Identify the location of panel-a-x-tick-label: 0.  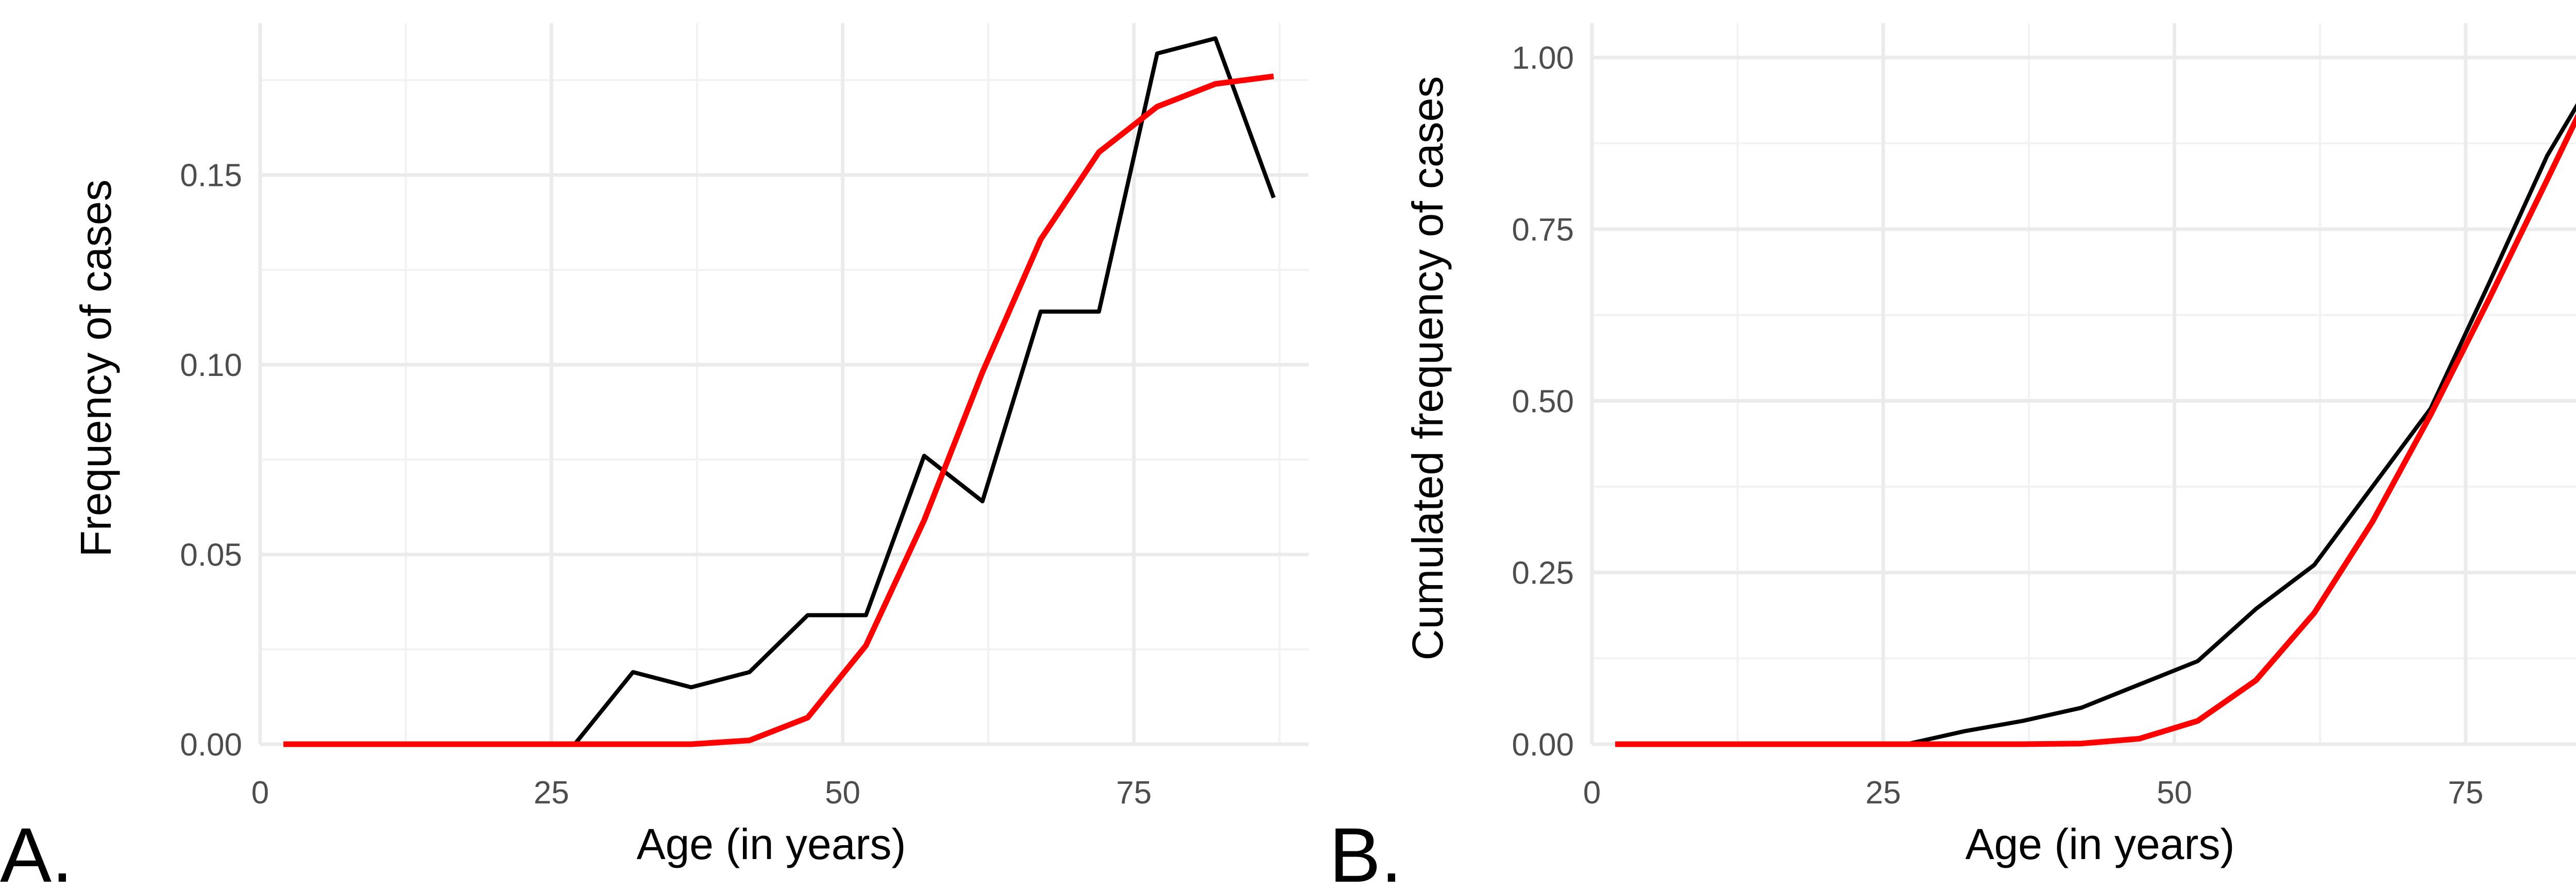
(260, 793).